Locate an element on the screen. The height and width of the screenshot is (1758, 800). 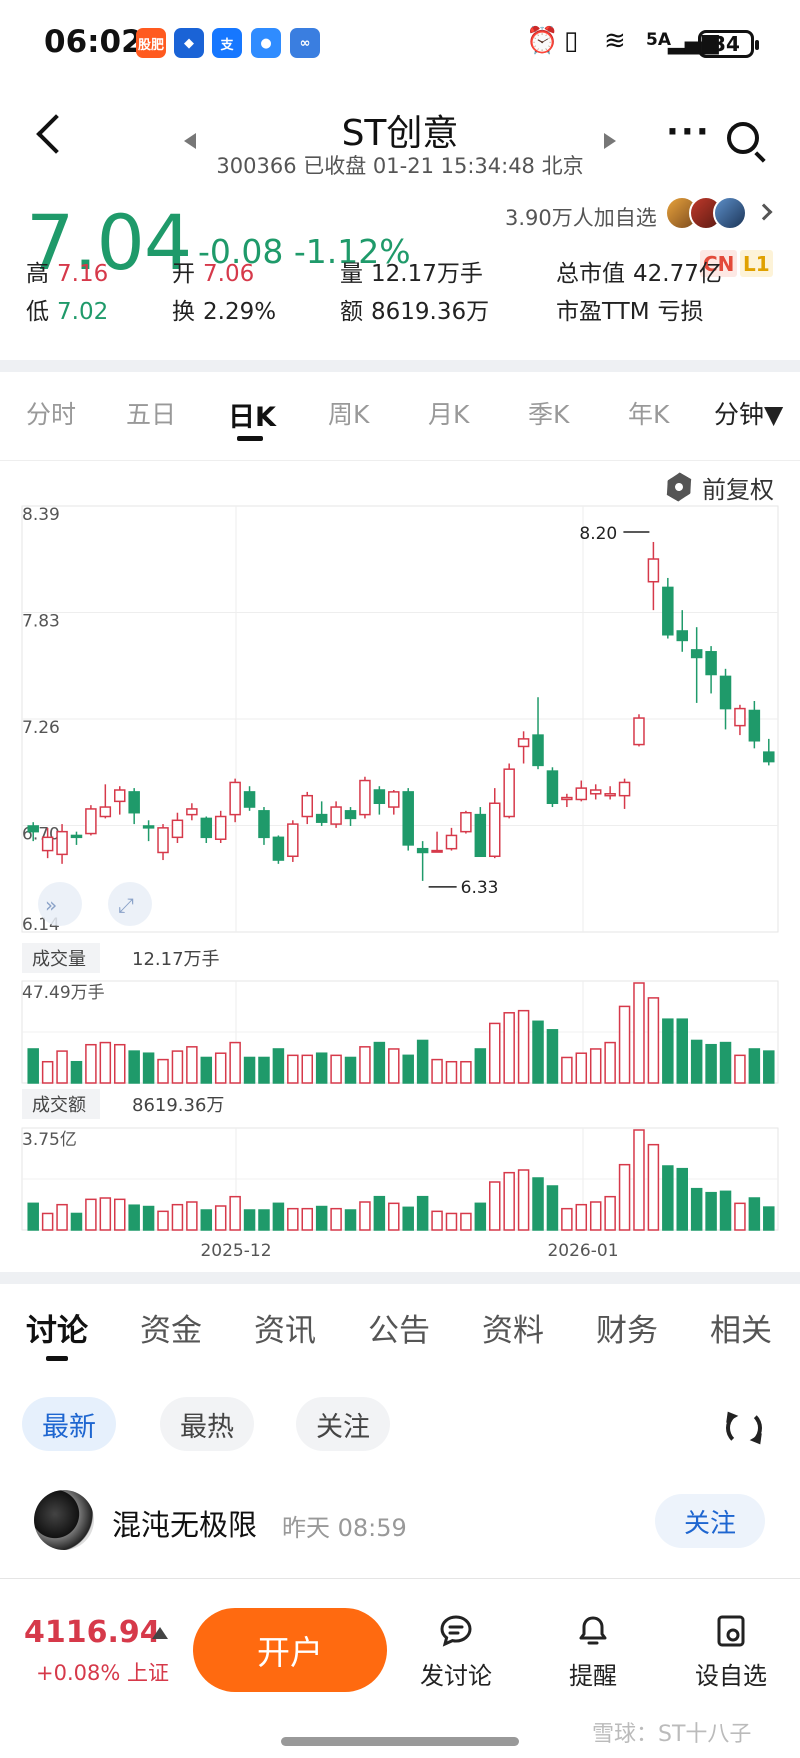
stat-value: 42.77亿 is located at coordinates (677, 274).